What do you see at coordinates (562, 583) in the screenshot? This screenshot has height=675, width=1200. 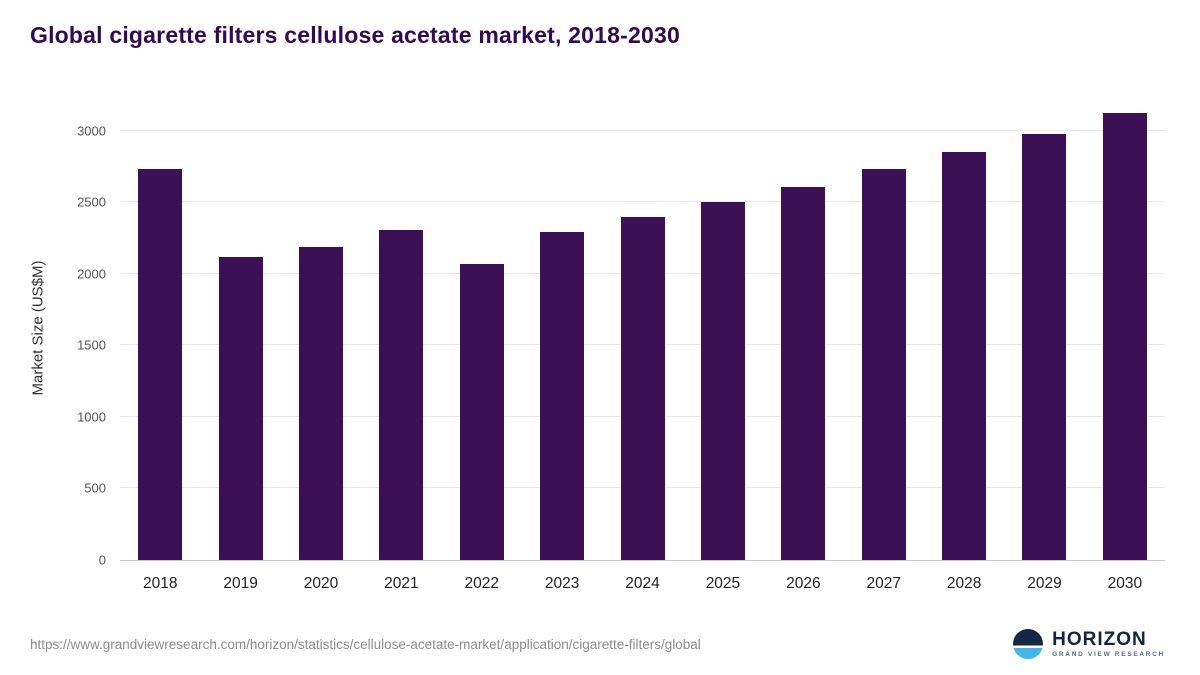 I see `x-tick-label: 2023` at bounding box center [562, 583].